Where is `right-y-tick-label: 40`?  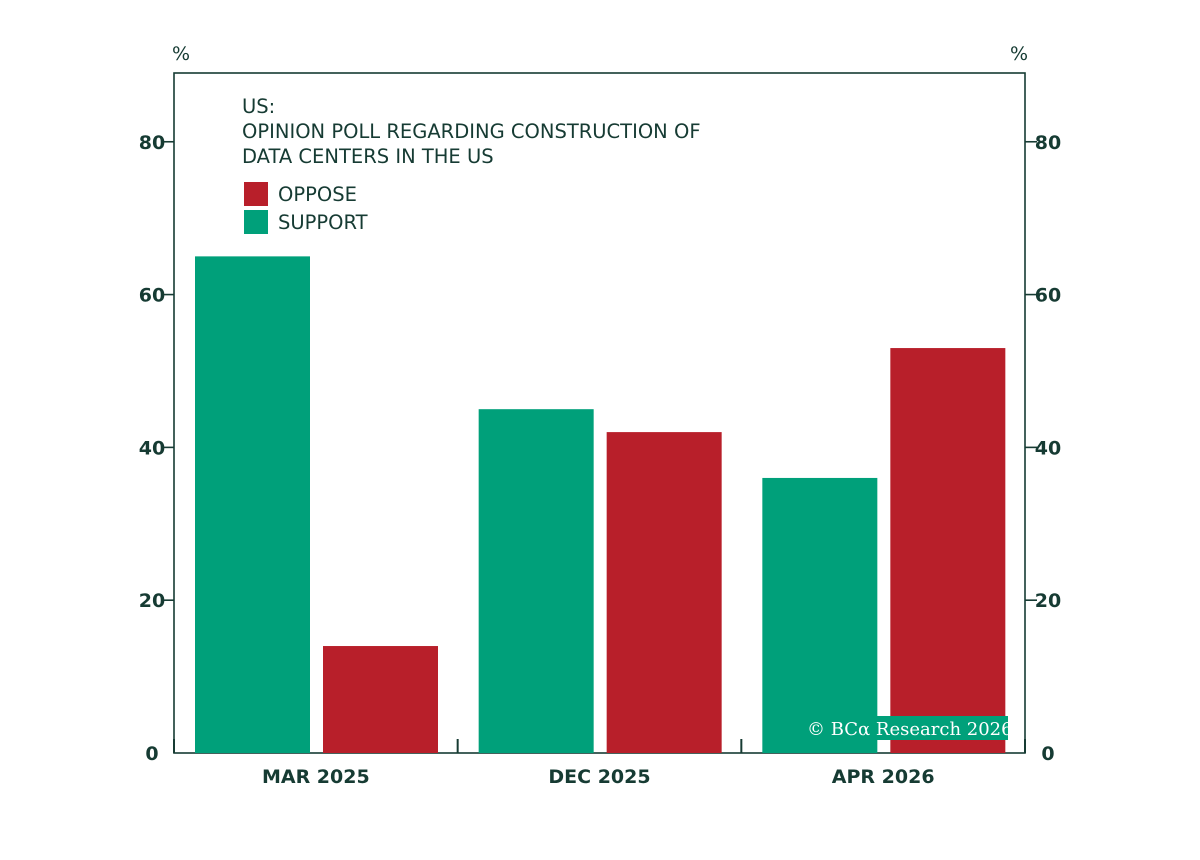
right-y-tick-label: 40 is located at coordinates (1048, 448).